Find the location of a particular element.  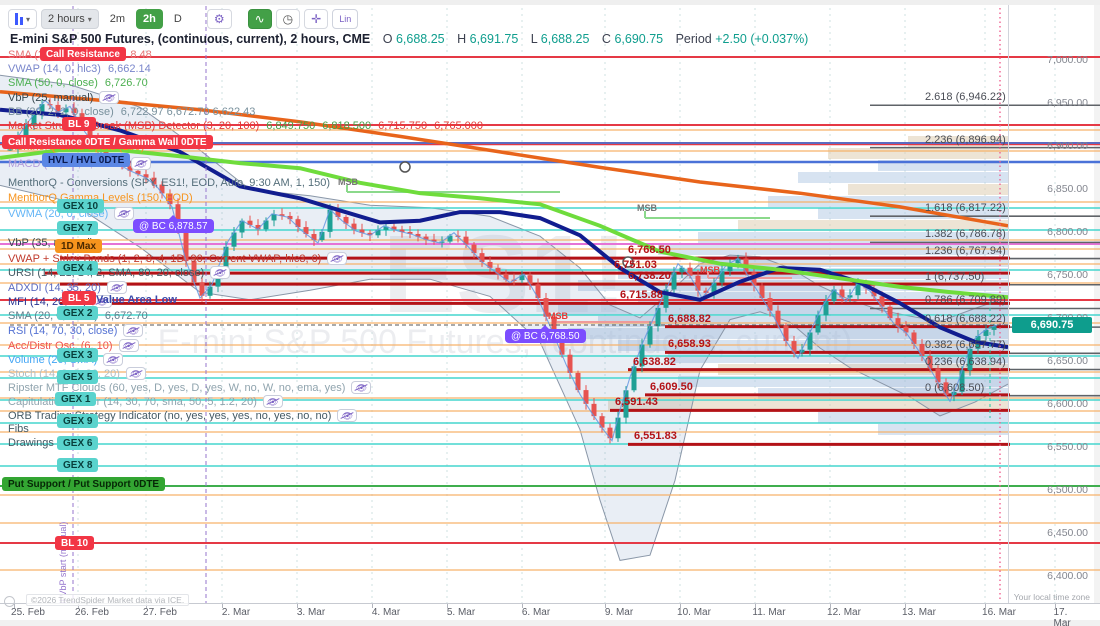

level-badge: GEX 2 is located at coordinates (78, 313).